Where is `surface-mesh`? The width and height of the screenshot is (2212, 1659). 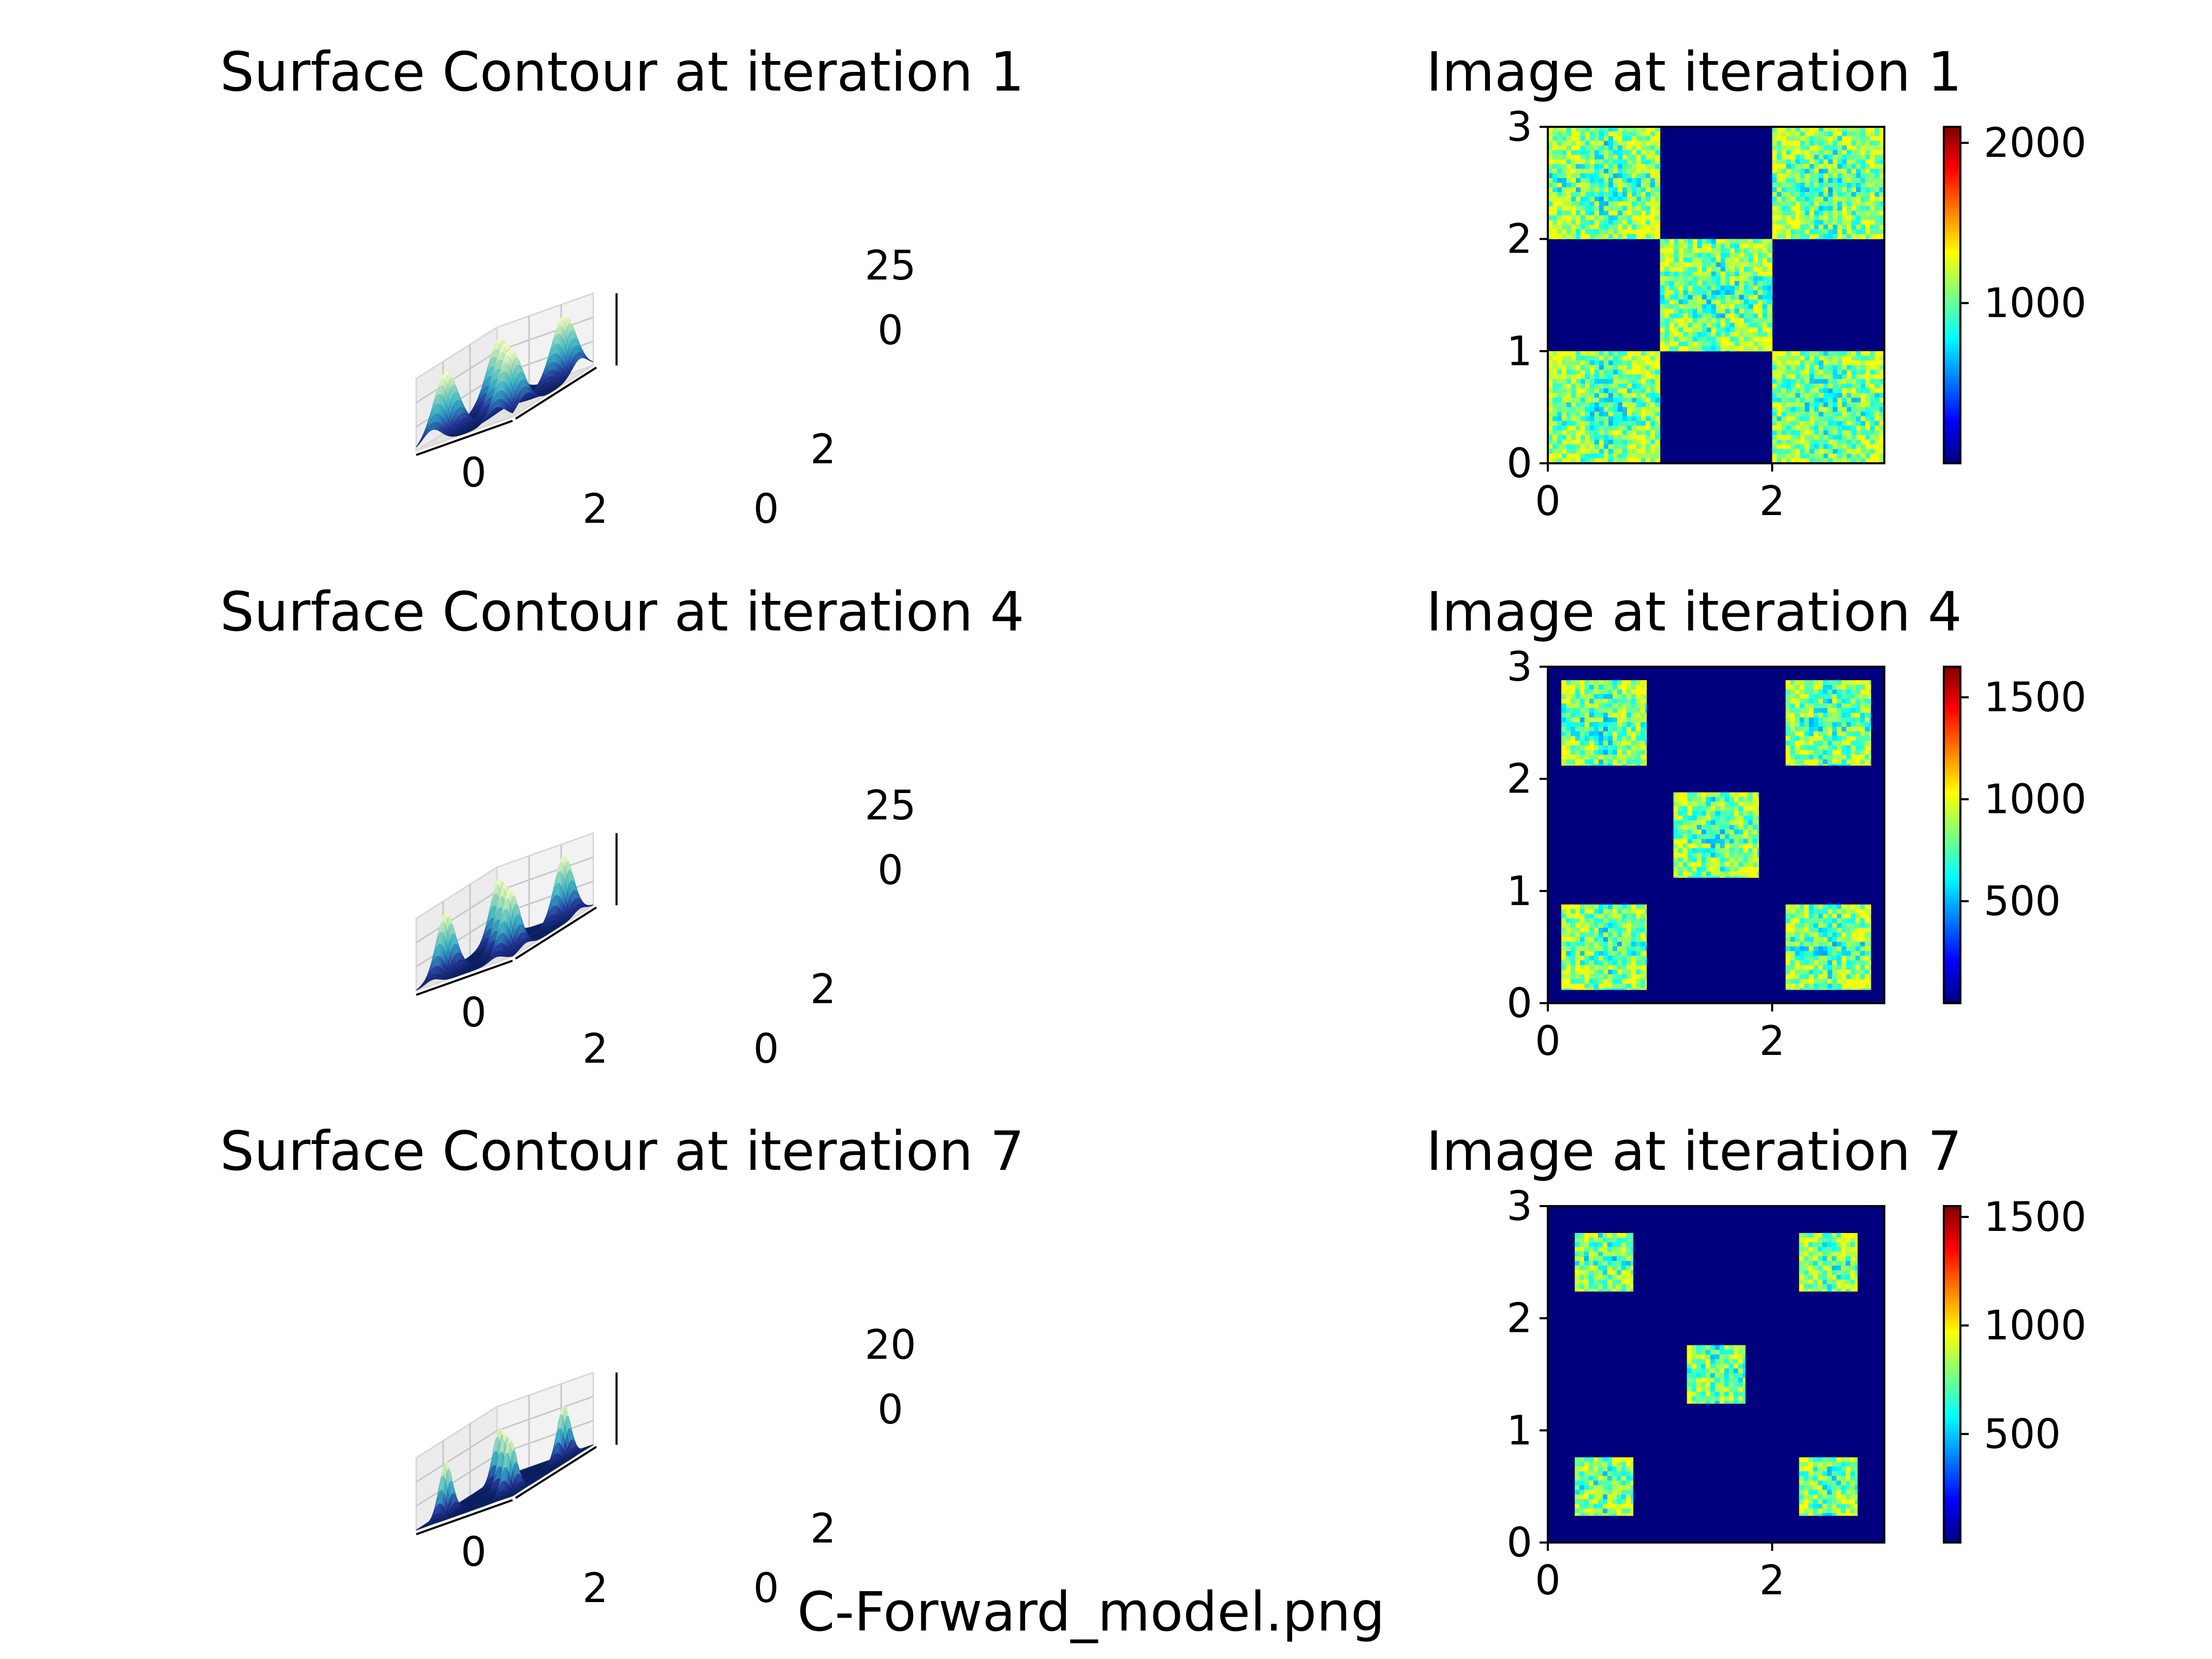
surface-mesh is located at coordinates (505, 381).